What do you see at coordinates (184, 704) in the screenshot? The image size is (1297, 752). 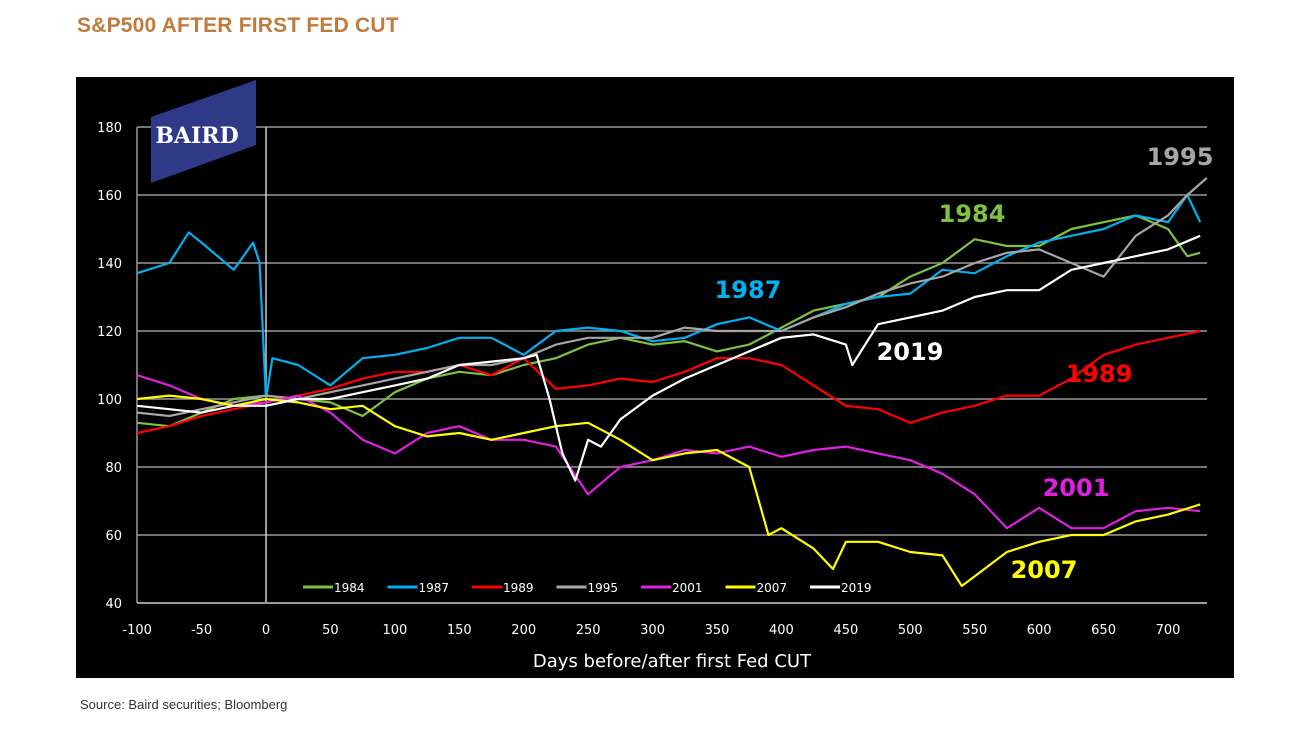 I see `source-note: Source: Baird securities; Bloomberg` at bounding box center [184, 704].